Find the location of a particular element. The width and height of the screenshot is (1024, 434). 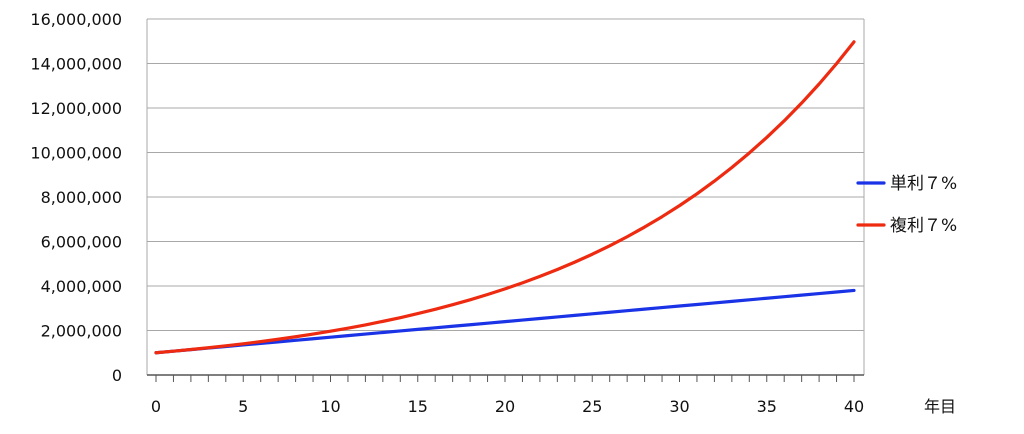

x-tick-label: 25 is located at coordinates (592, 406).